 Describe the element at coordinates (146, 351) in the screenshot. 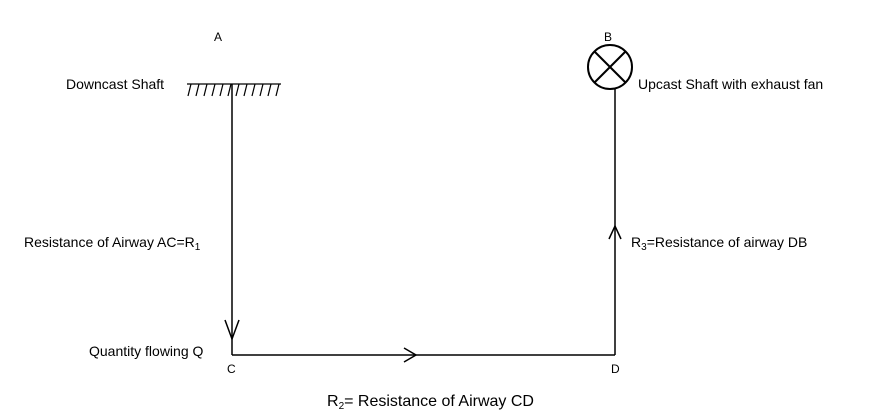

I see `quantity-flowing-label: Quantity flowing Q` at that location.